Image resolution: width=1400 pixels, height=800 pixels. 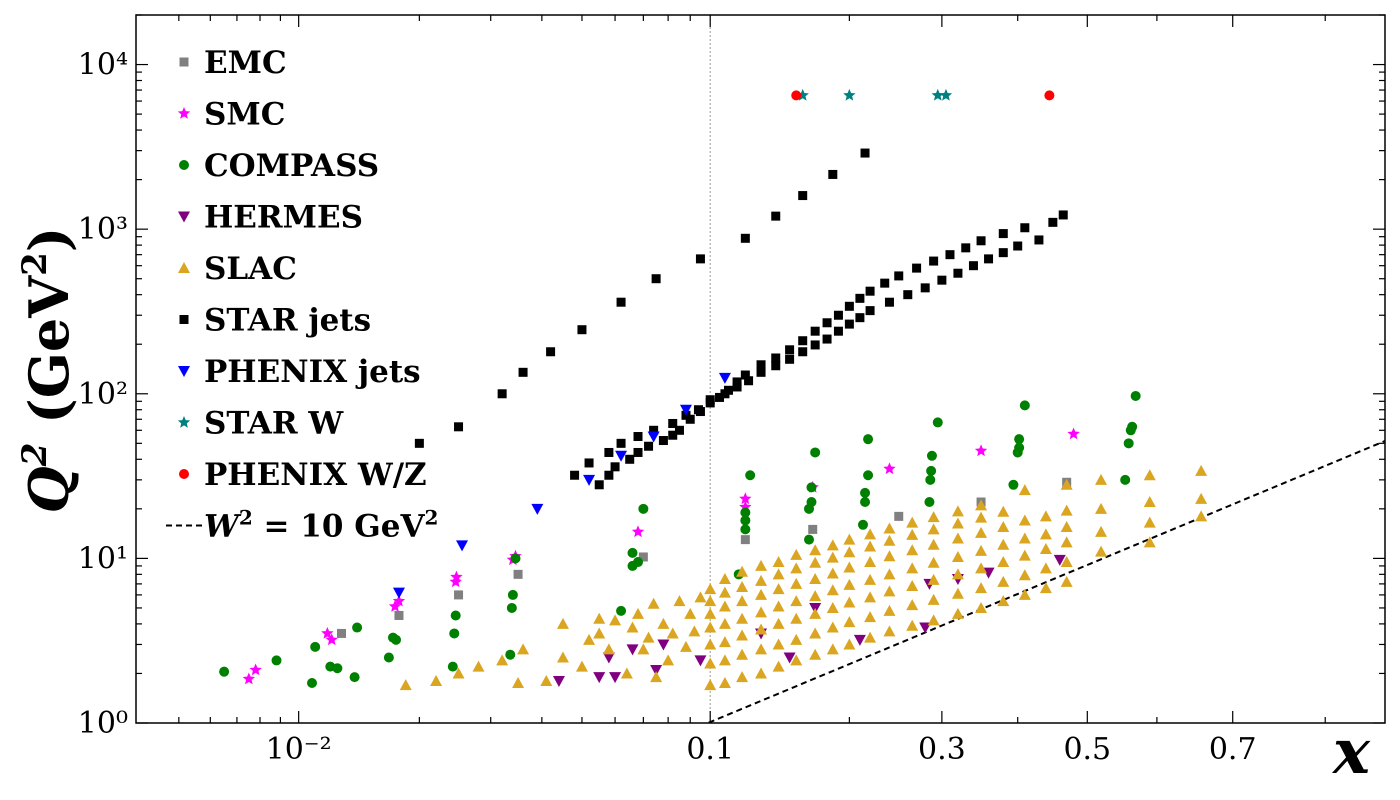 What do you see at coordinates (49, 240) in the screenshot?
I see `y-axis-label-close: )` at bounding box center [49, 240].